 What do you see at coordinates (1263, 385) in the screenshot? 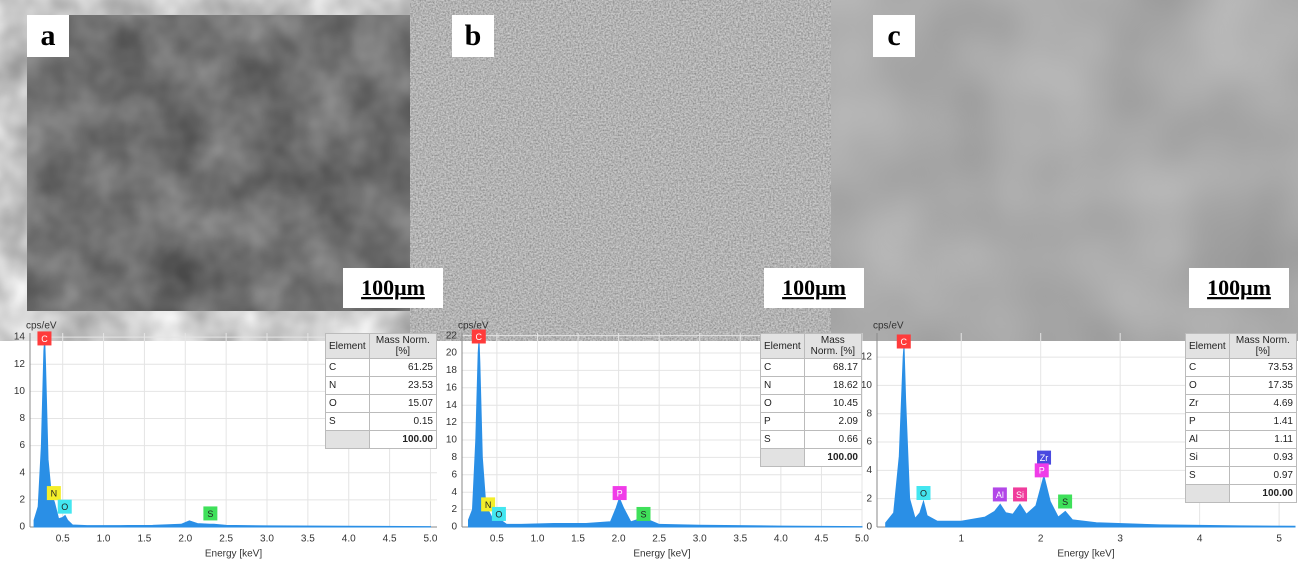
I see `table-cell: 17.35` at bounding box center [1263, 385].